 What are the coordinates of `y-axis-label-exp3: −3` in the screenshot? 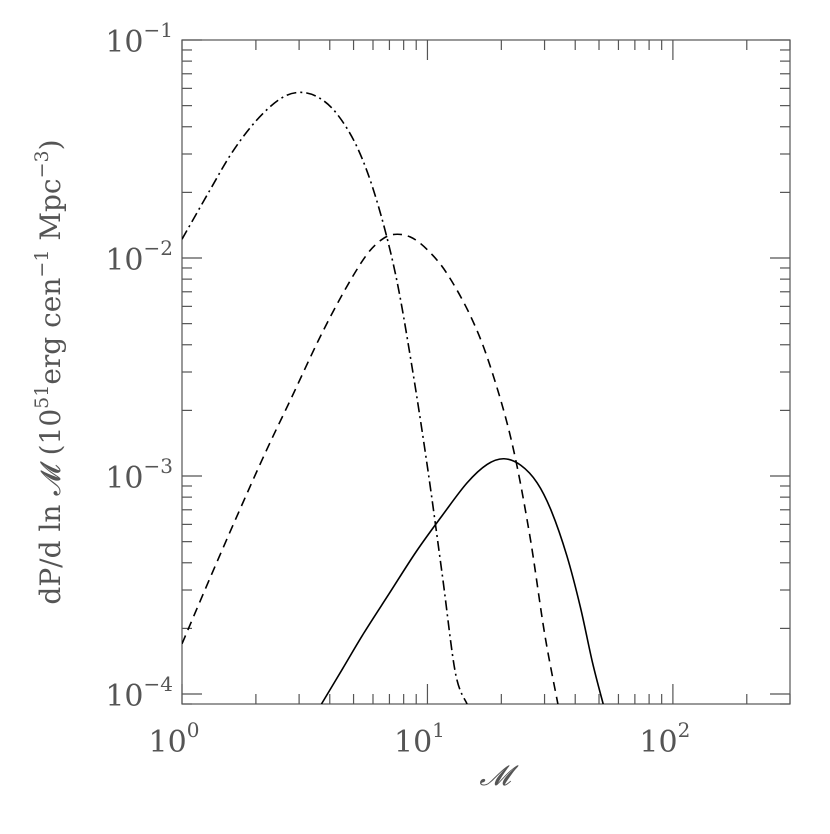 It's located at (42, 164).